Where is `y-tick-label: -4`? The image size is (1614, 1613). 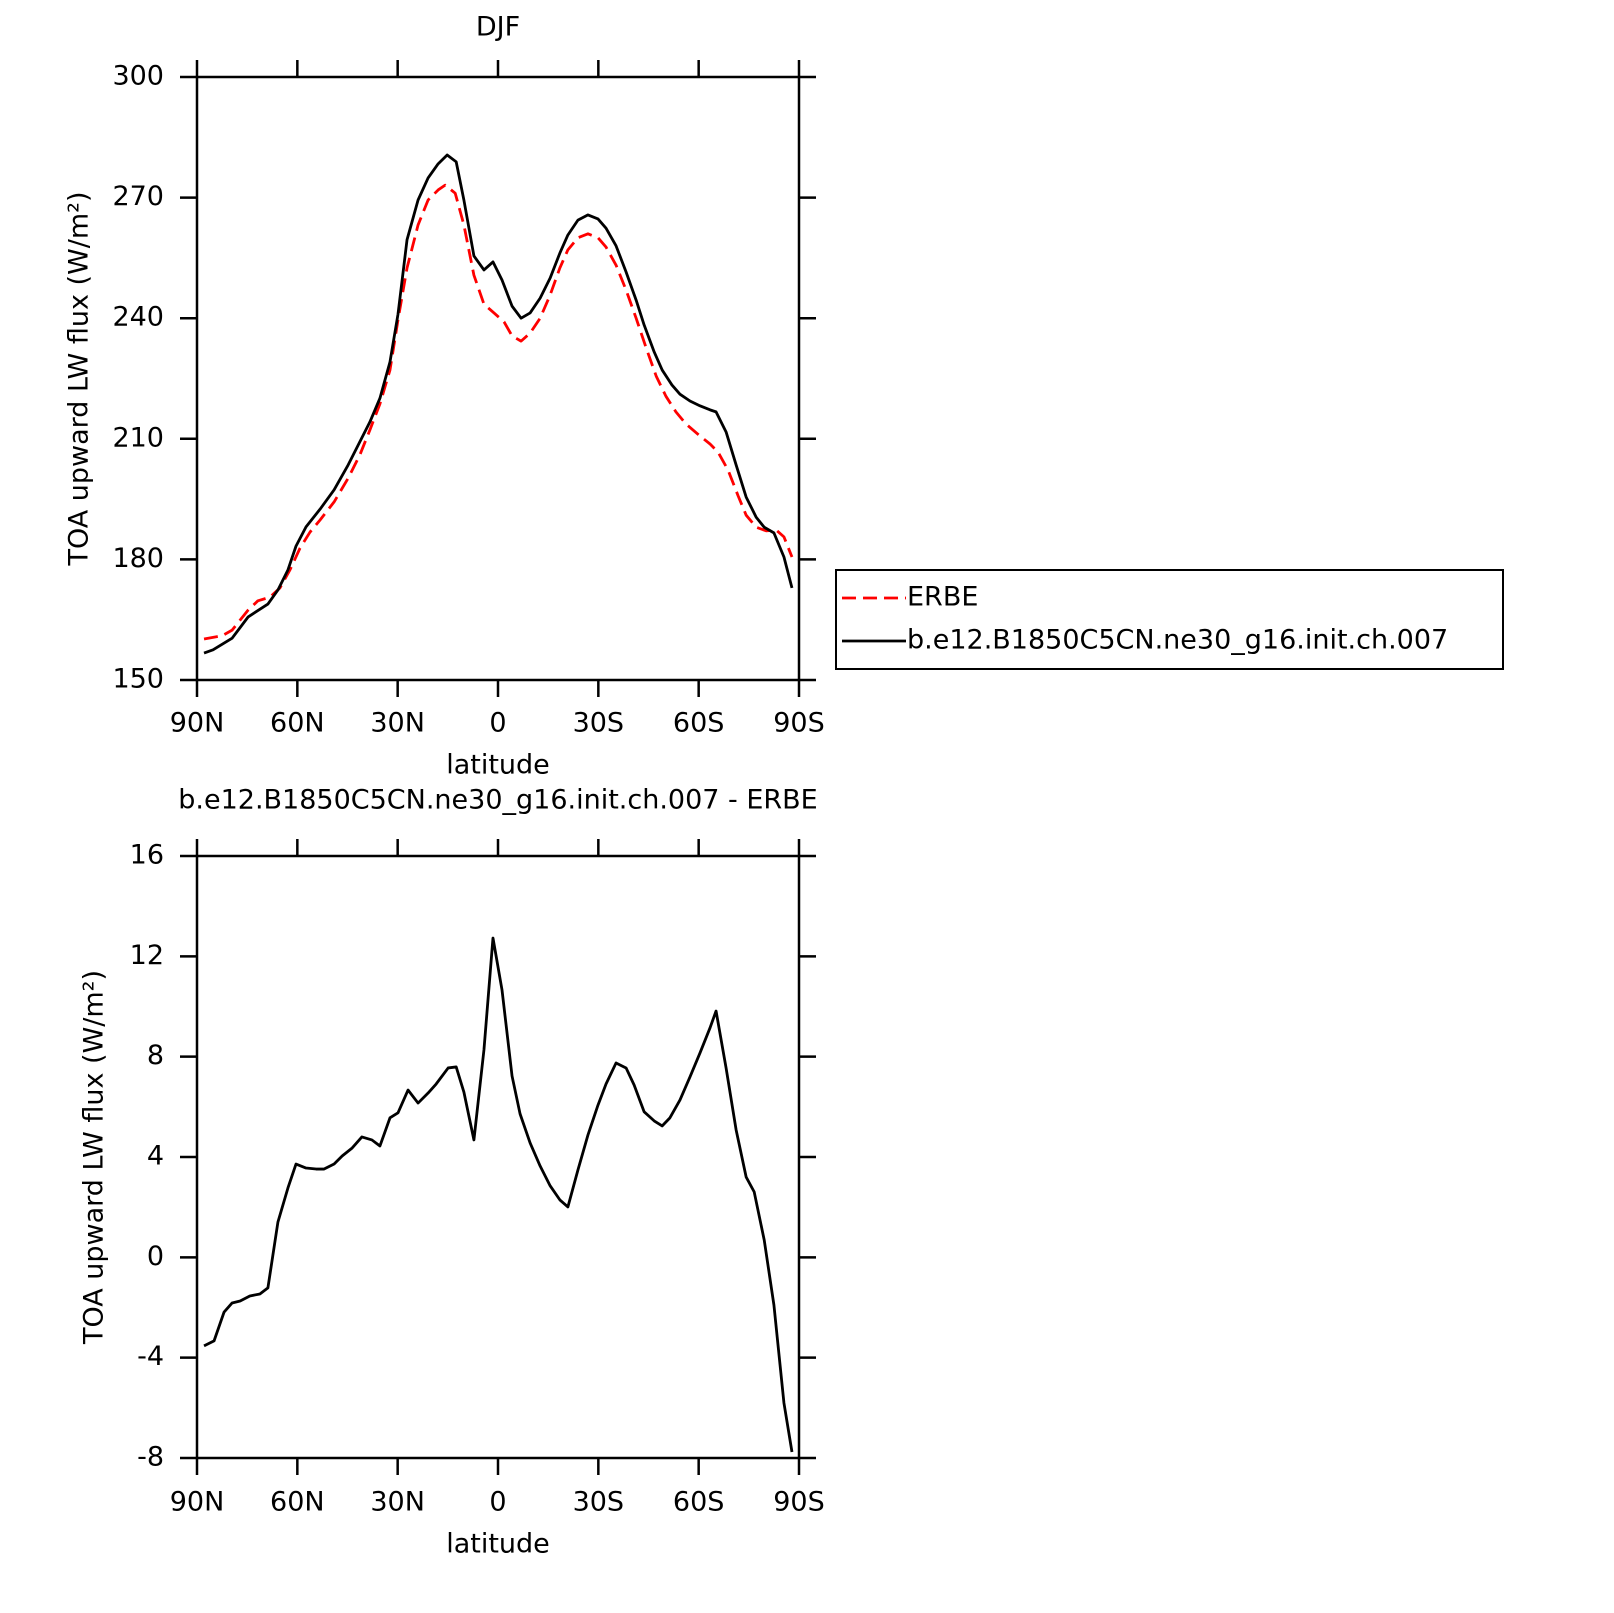 y-tick-label: -4 is located at coordinates (150, 1356).